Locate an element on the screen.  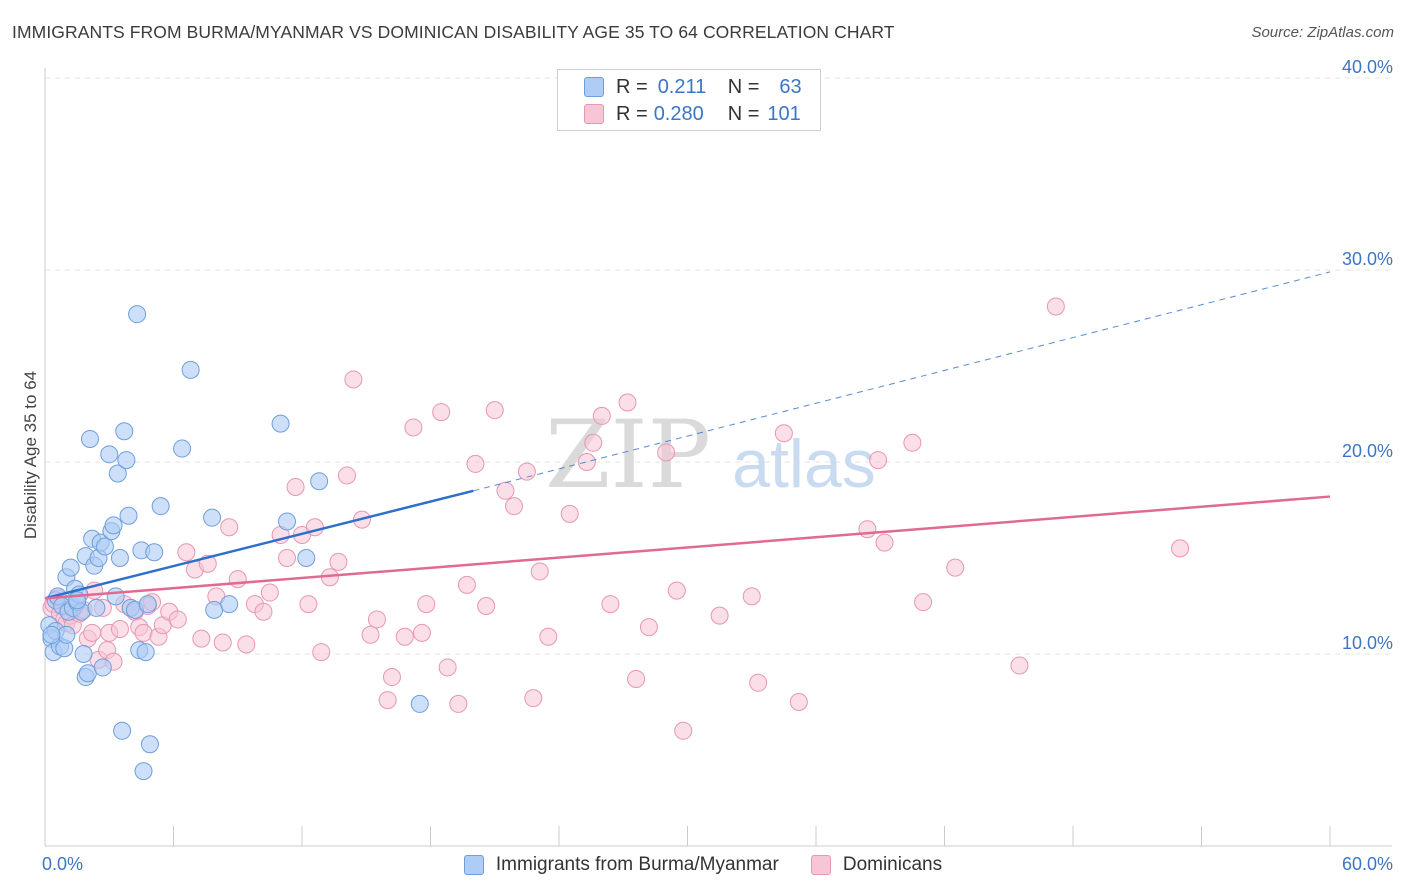
x-tick-label: 0.0% is located at coordinates (62, 864).